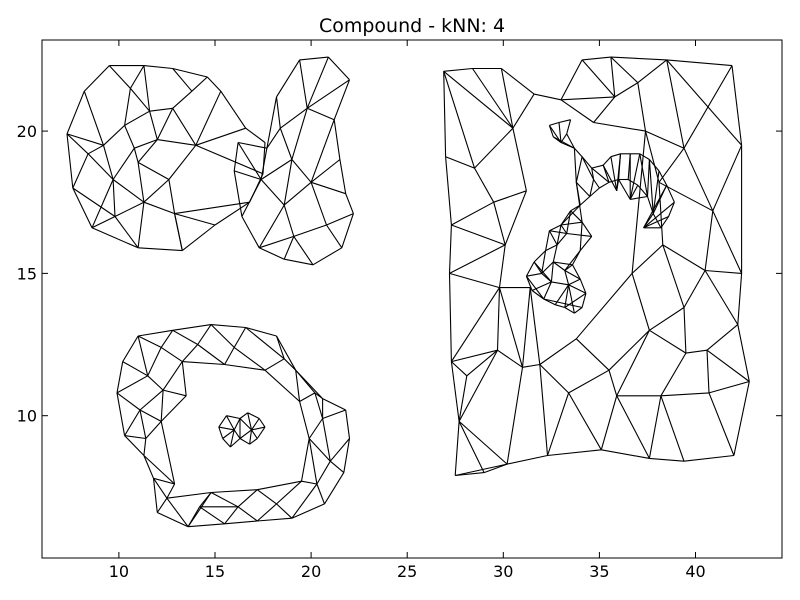 Image resolution: width=800 pixels, height=600 pixels. What do you see at coordinates (215, 571) in the screenshot?
I see `x-tick-label: 15` at bounding box center [215, 571].